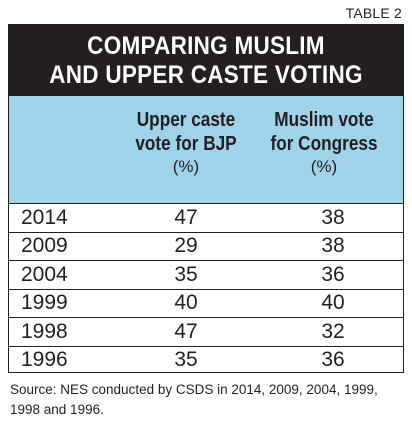 The image size is (412, 430). I want to click on table-tag: TABLE 2, so click(373, 13).